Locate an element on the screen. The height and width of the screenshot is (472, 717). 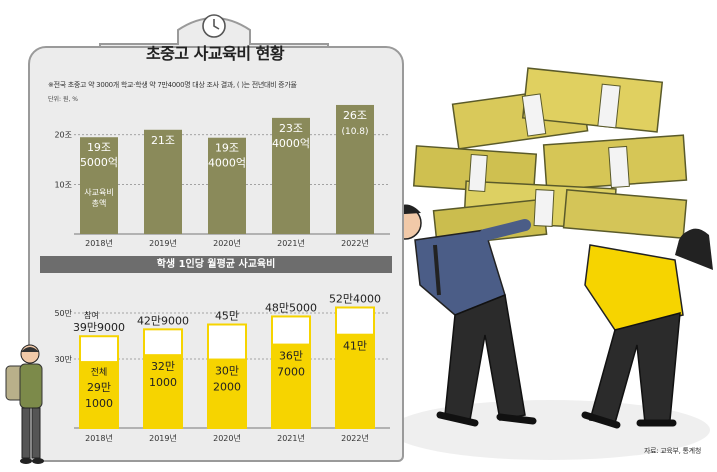
value-label-2: 4000억 is located at coordinates (227, 163).